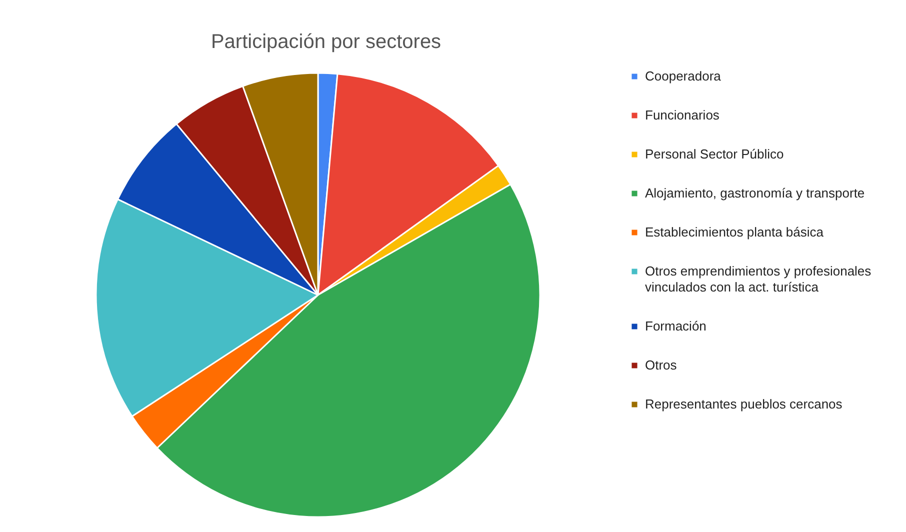  Describe the element at coordinates (744, 404) in the screenshot. I see `legend-label: Representantes pueblos cercanos` at that location.